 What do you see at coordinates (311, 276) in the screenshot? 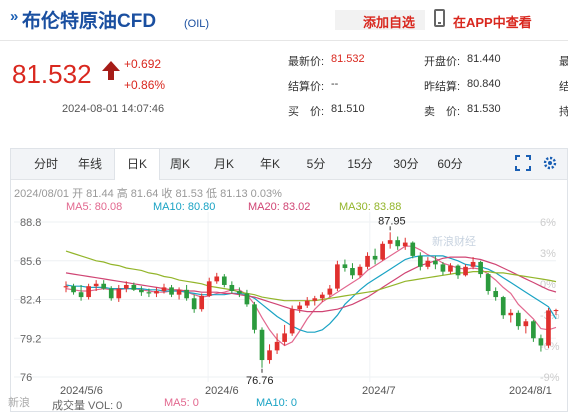
I see `ma-line-ma30` at bounding box center [311, 276].